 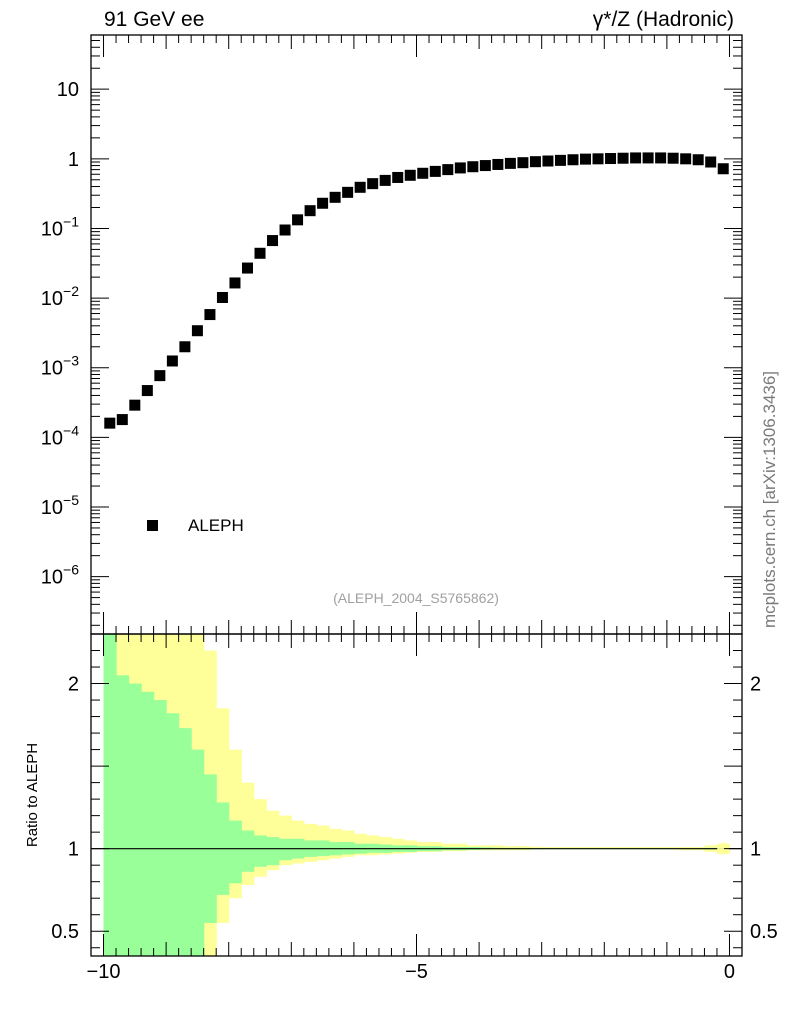 What do you see at coordinates (68, 90) in the screenshot?
I see `y-tick-label-main: 10` at bounding box center [68, 90].